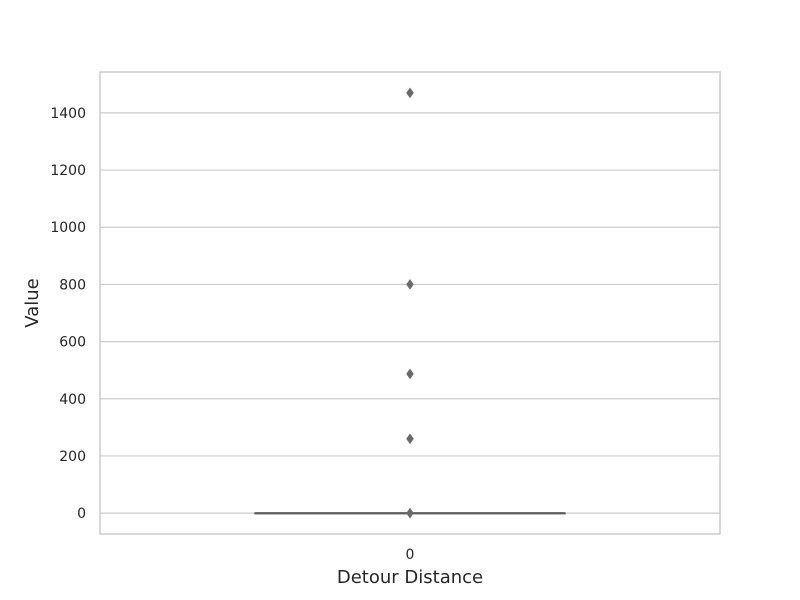 This screenshot has height=600, width=800. What do you see at coordinates (72, 400) in the screenshot?
I see `y-tick-label: 400` at bounding box center [72, 400].